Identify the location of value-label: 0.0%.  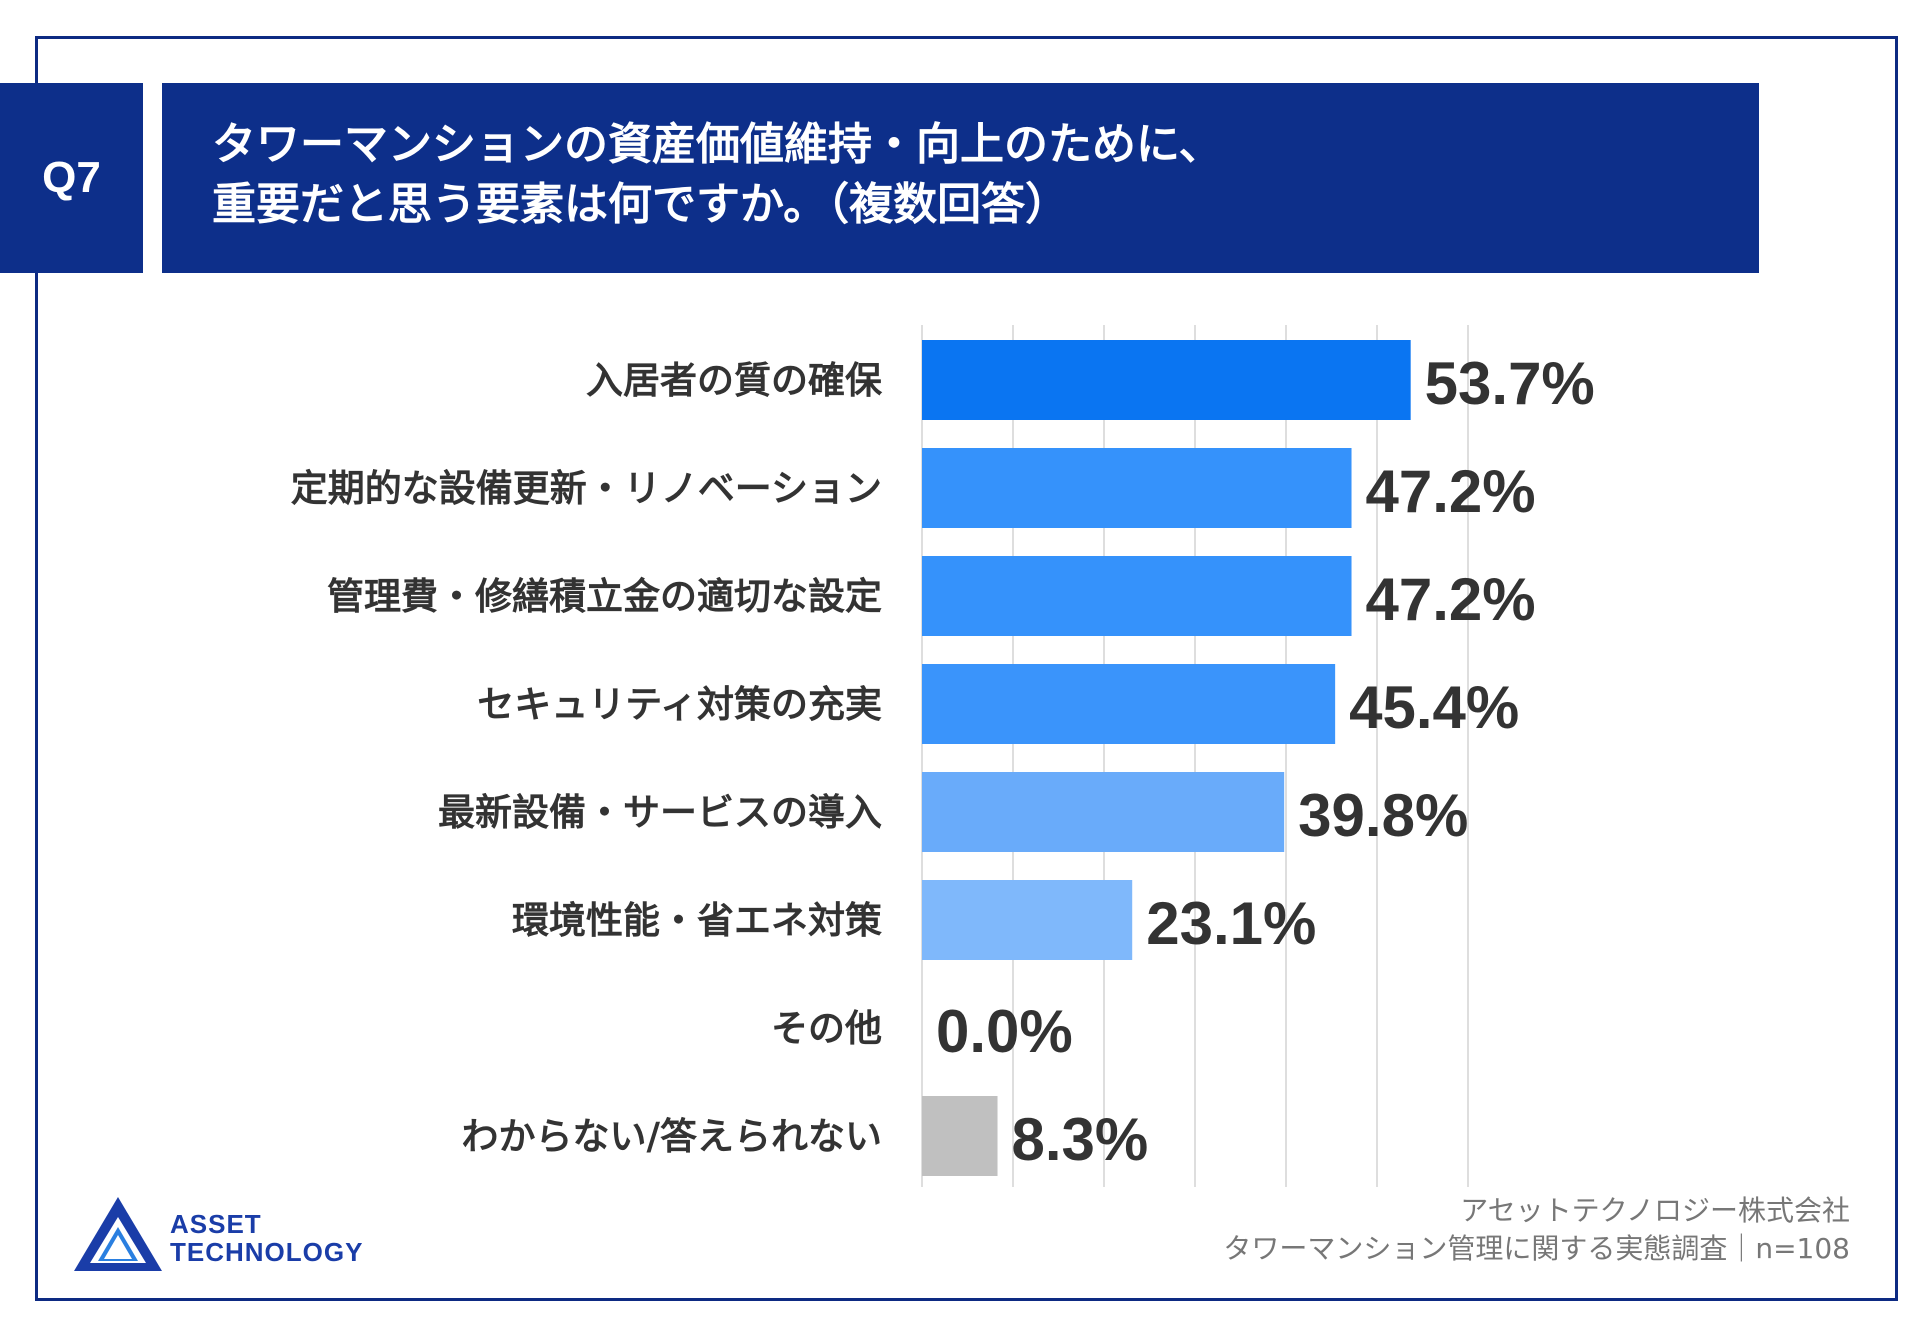
(1004, 1031).